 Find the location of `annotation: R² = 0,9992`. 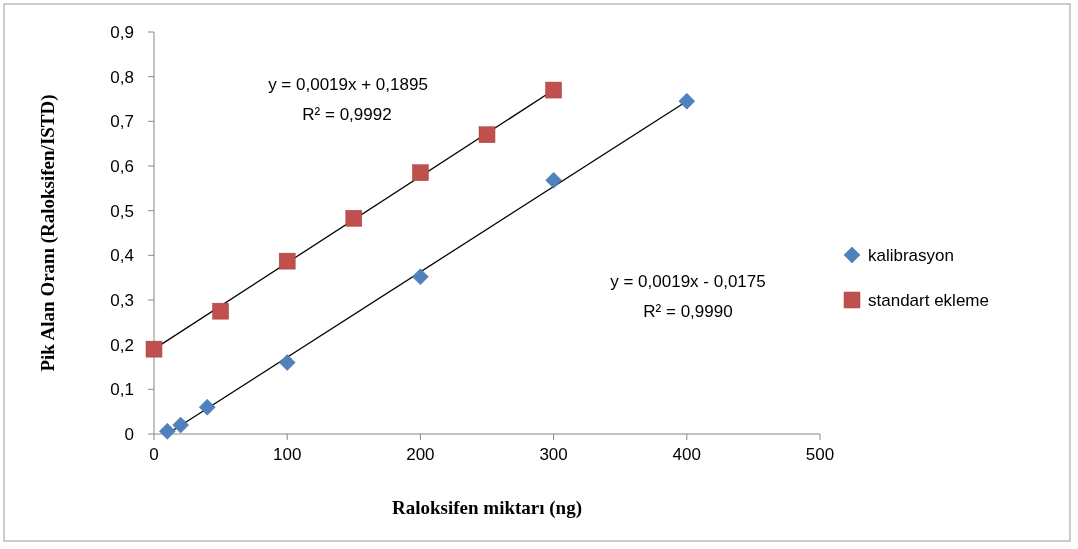

annotation: R² = 0,9992 is located at coordinates (347, 114).